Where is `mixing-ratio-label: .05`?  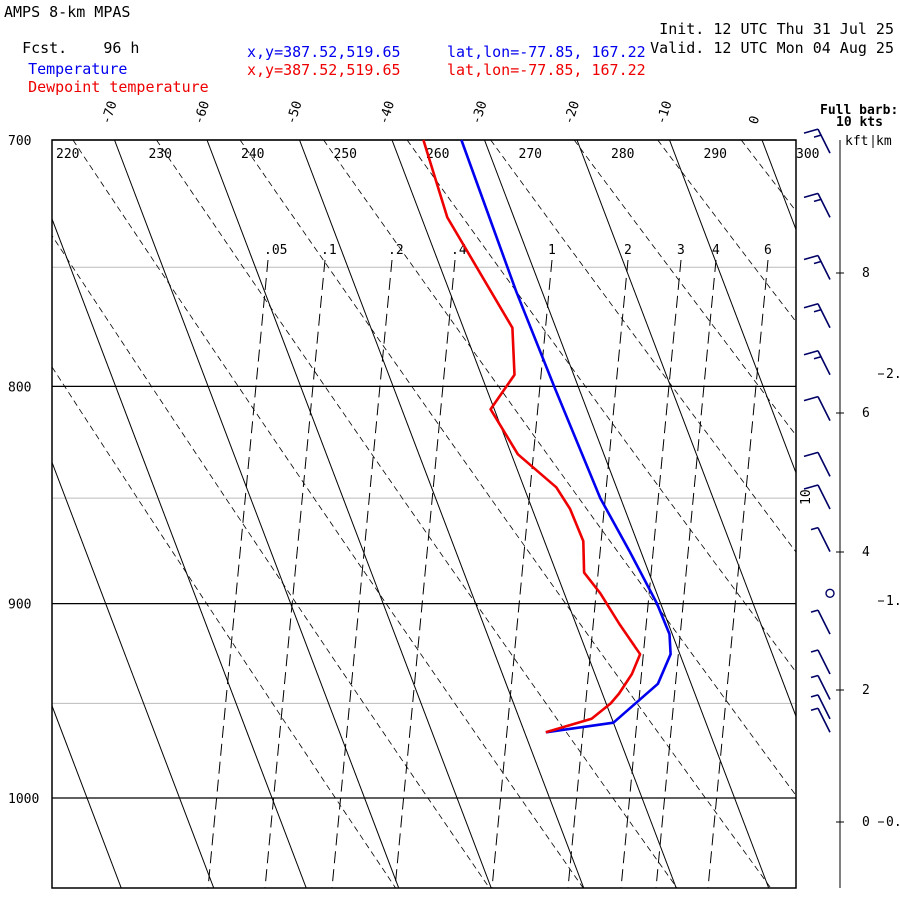 mixing-ratio-label: .05 is located at coordinates (275, 250).